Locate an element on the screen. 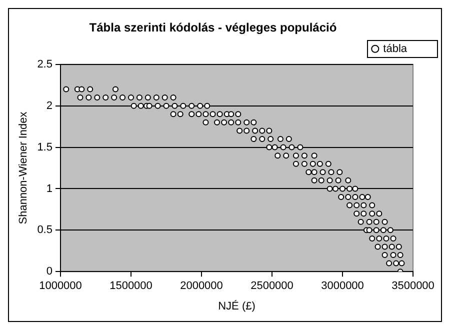  y-tick-label: 0.5 is located at coordinates (44, 230).